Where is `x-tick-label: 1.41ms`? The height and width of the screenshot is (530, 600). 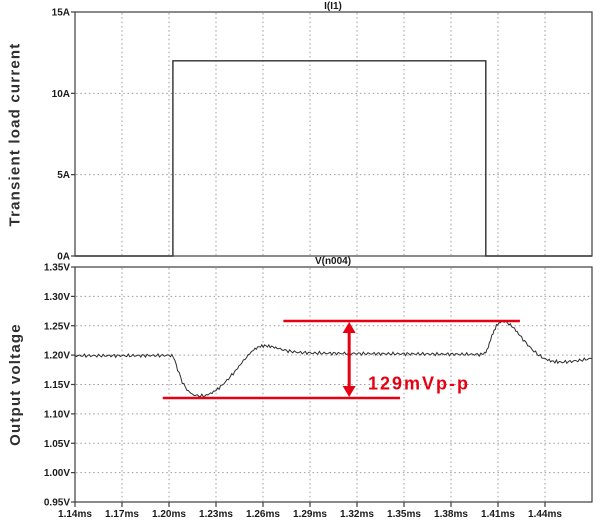 x-tick-label: 1.41ms is located at coordinates (498, 514).